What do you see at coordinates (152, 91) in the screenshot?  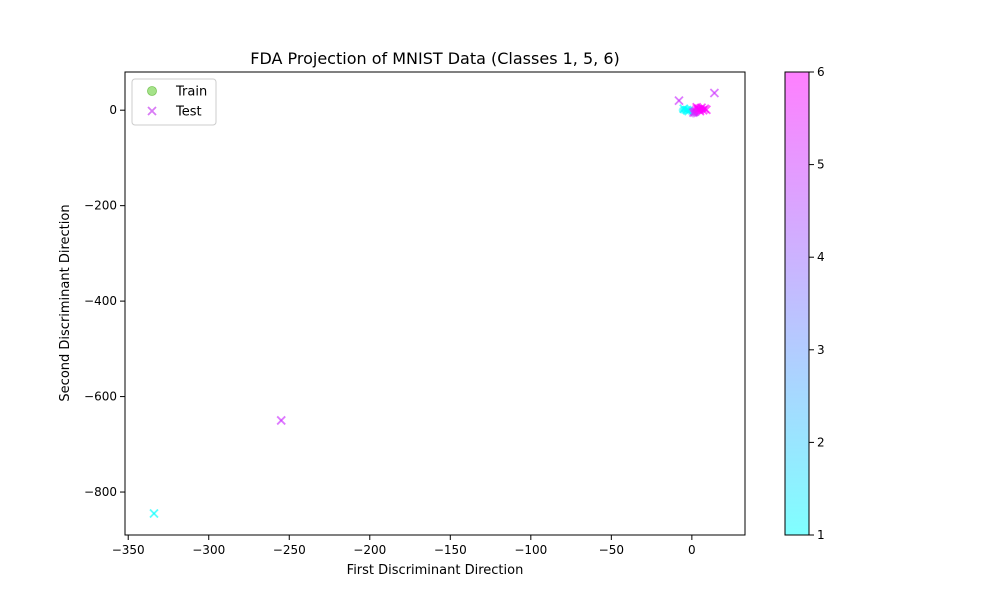 I see `legend-train-marker` at bounding box center [152, 91].